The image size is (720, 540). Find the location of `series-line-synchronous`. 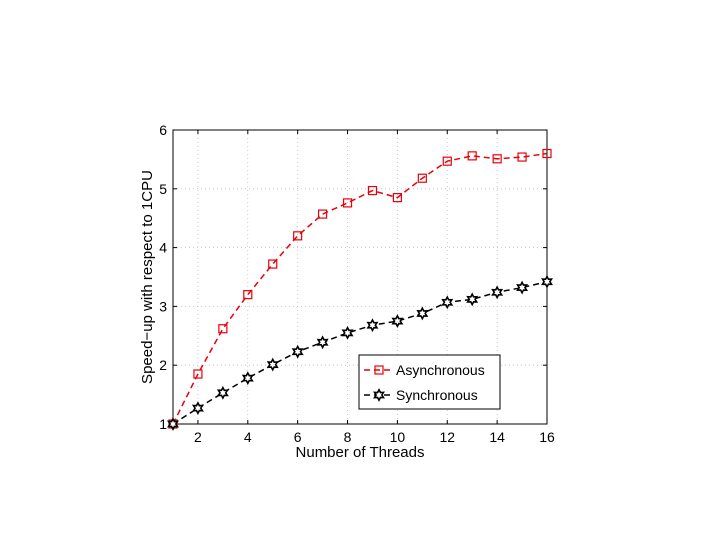

series-line-synchronous is located at coordinates (360, 352).